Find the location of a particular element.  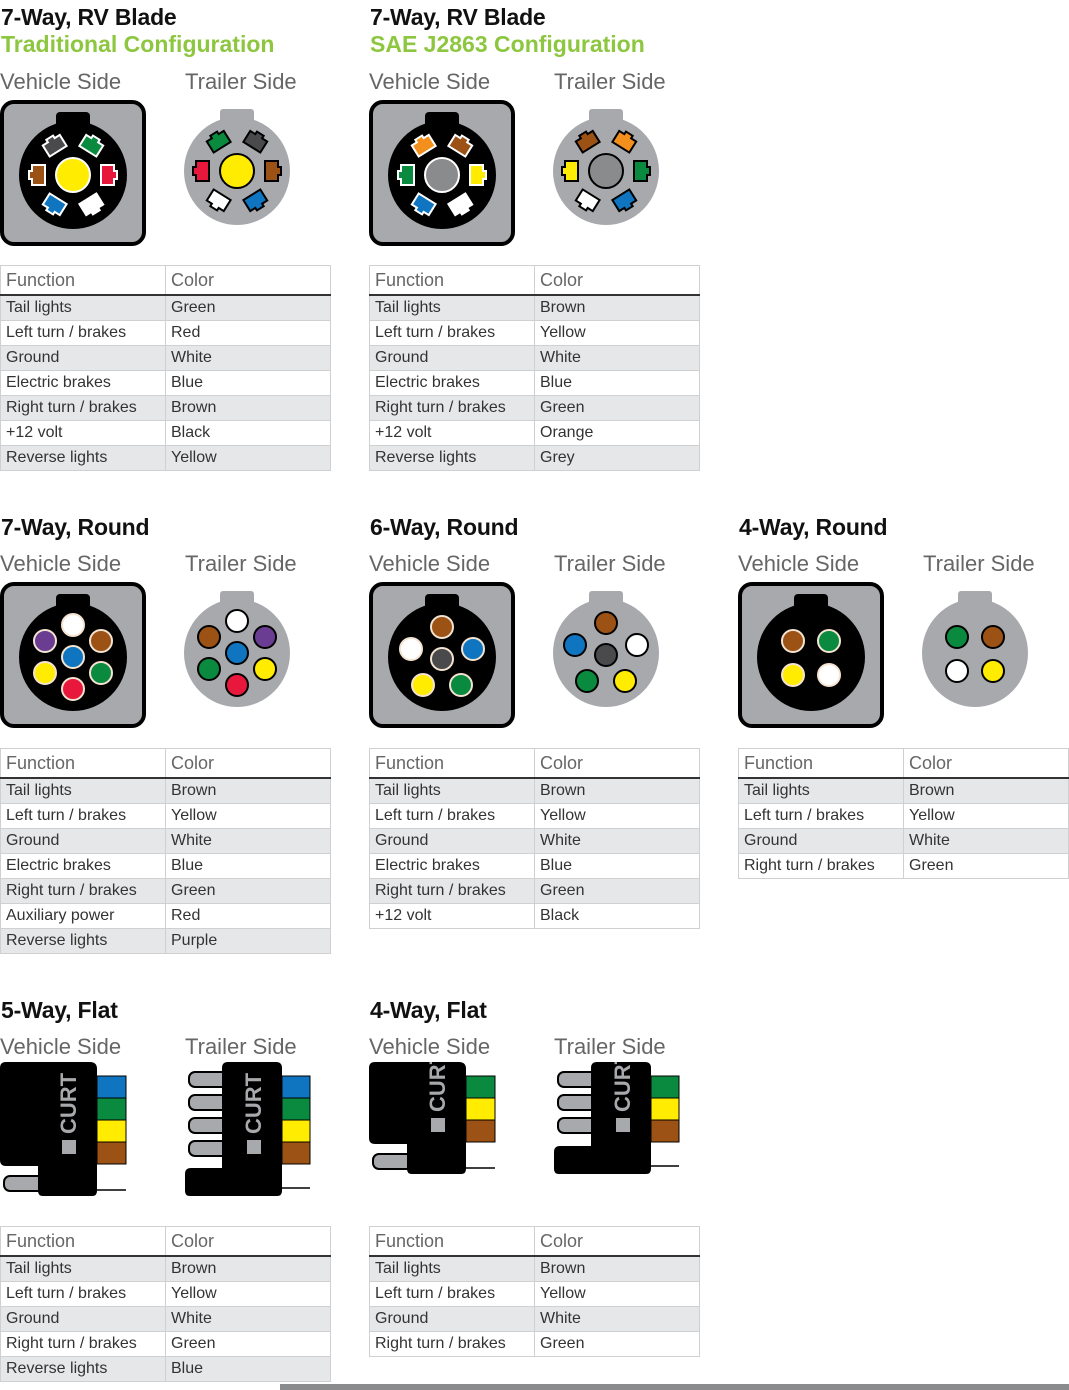

table-row: +12 volt Black is located at coordinates (534, 916).